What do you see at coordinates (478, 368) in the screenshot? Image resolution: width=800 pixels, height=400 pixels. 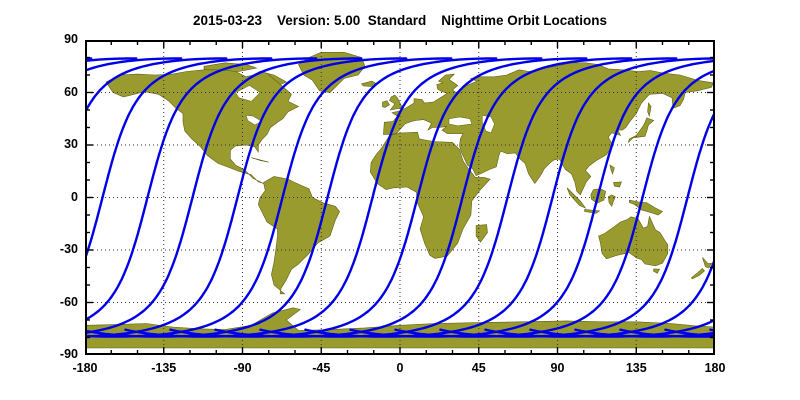 I see `x-tick-label: 45` at bounding box center [478, 368].